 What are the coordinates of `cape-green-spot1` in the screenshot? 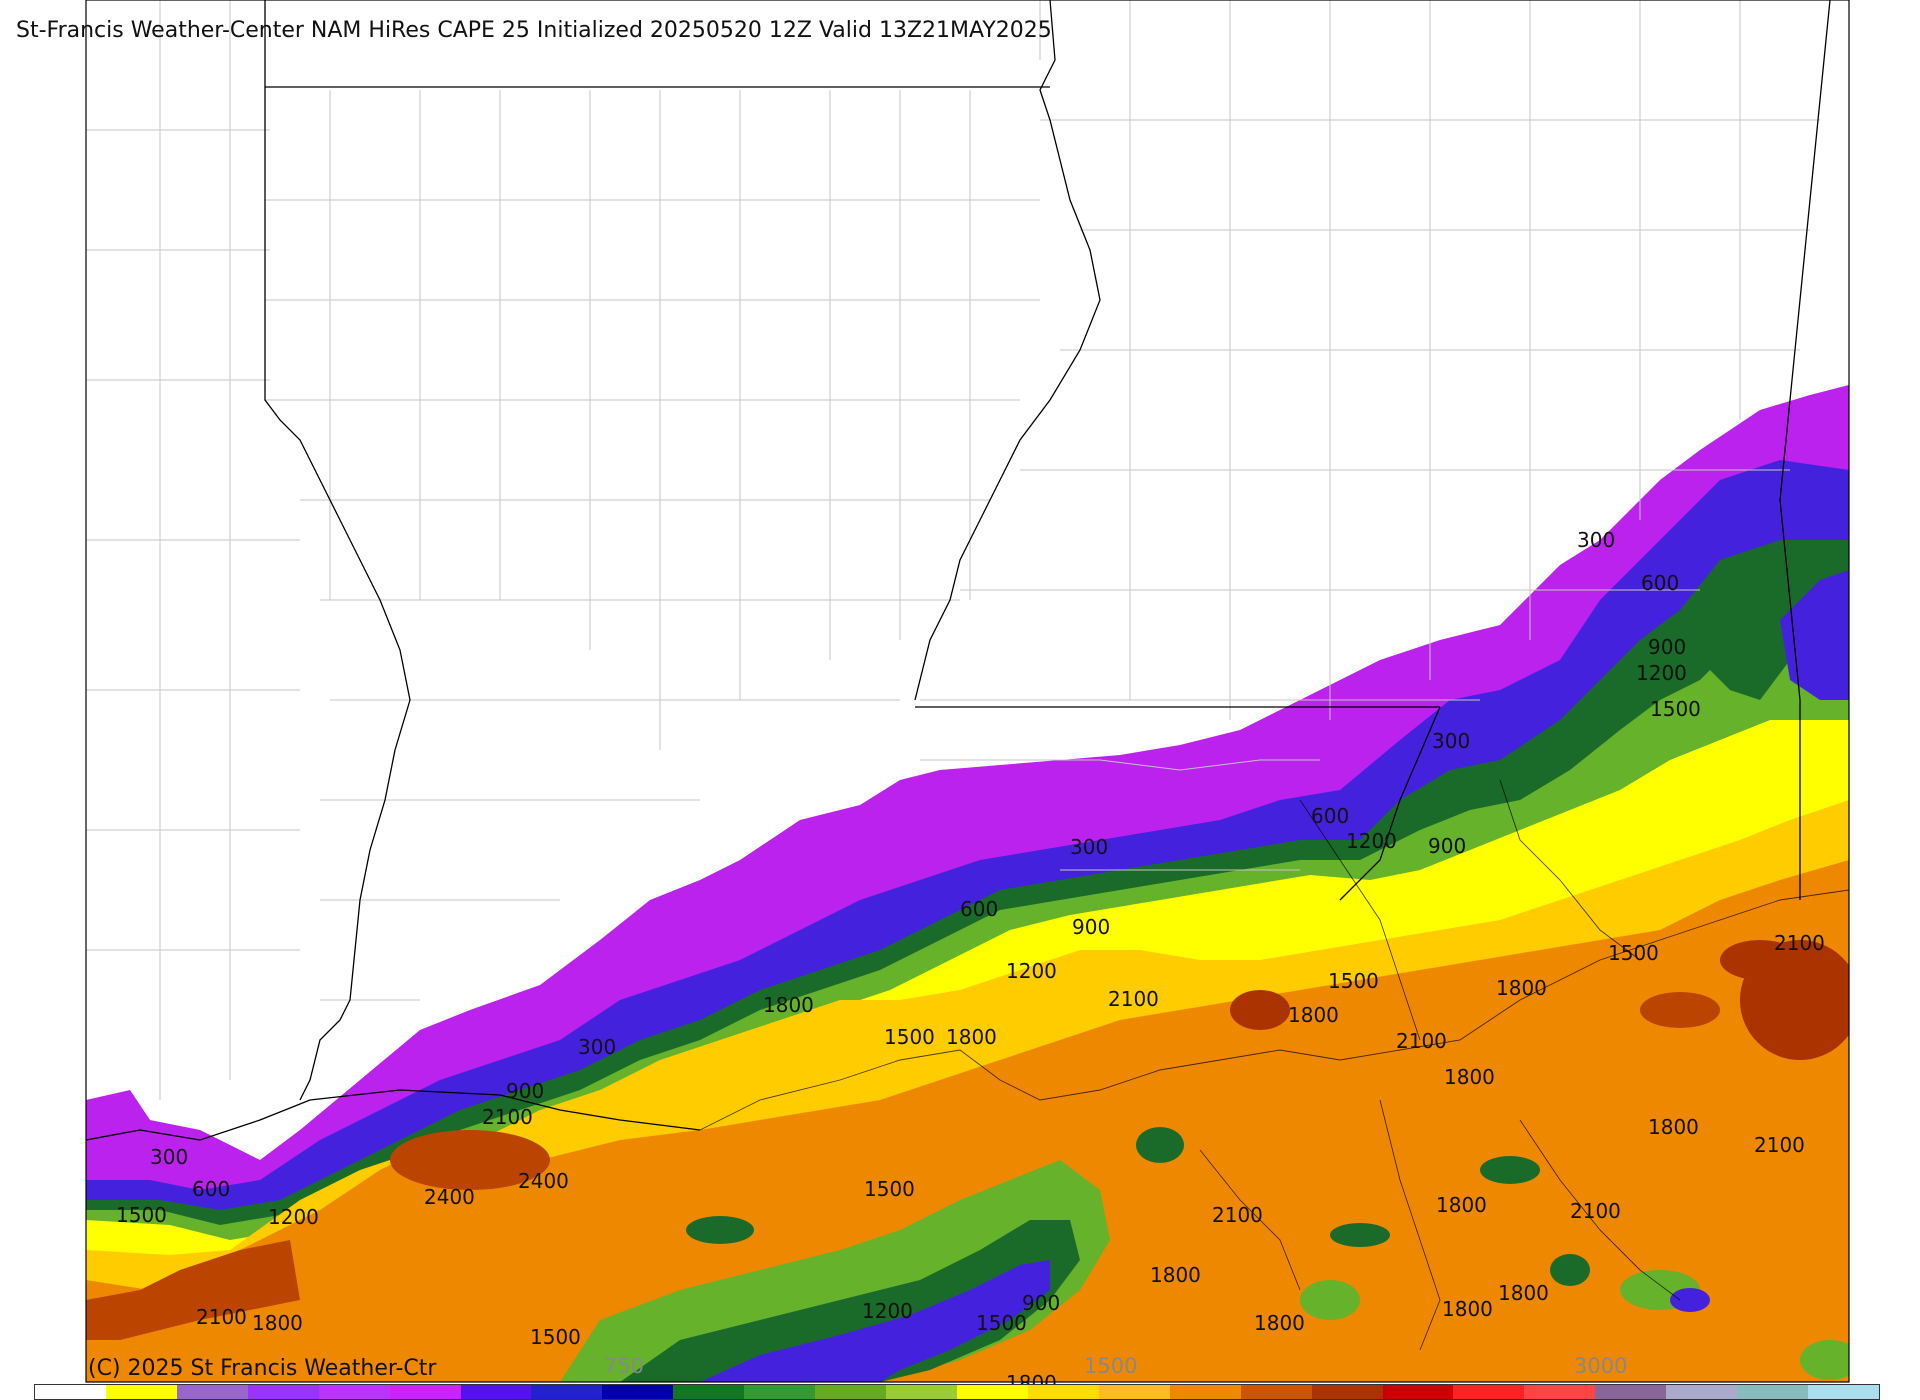 It's located at (1160, 1145).